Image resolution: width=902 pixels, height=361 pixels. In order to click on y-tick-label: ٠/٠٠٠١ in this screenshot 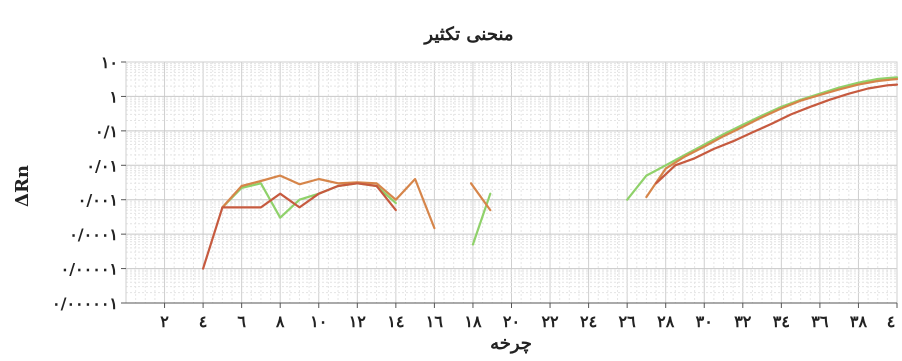, I will do `click(93, 234)`.